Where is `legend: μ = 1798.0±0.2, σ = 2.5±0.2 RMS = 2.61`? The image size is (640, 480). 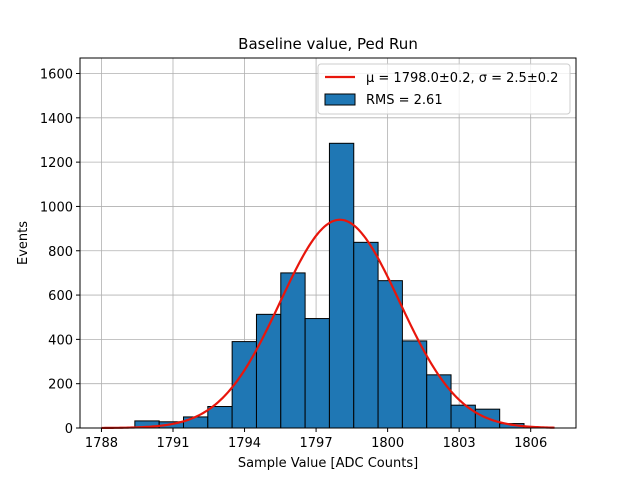 legend: μ = 1798.0±0.2, σ = 2.5±0.2 RMS = 2.61 is located at coordinates (444, 89).